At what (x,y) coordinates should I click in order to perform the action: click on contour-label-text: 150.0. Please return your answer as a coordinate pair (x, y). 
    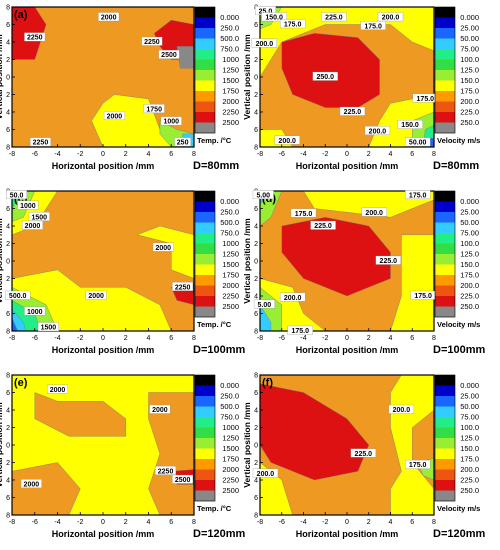
    Looking at the image, I should click on (274, 18).